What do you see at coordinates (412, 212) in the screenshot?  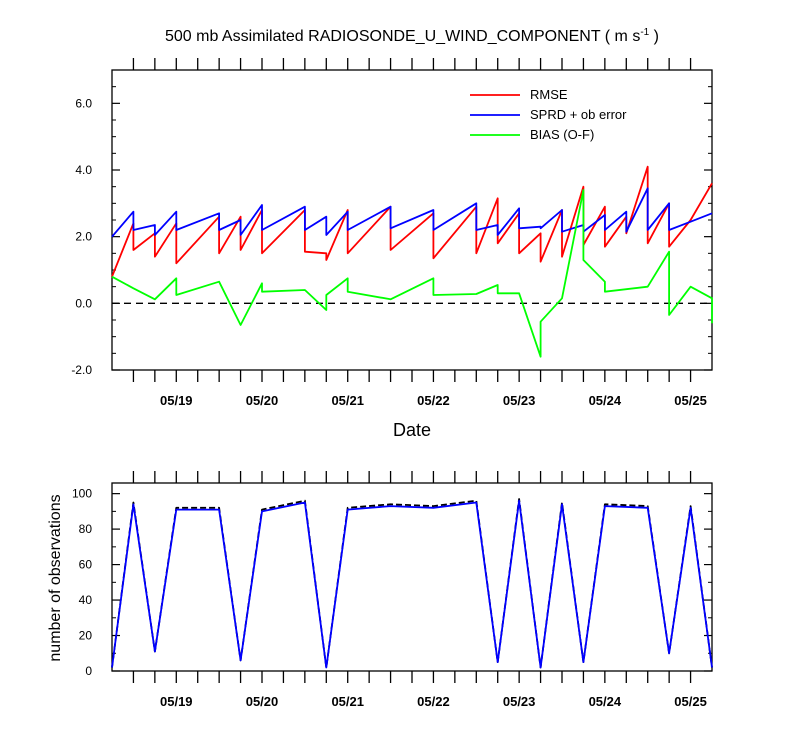 I see `series-line-sprd-ob-error` at bounding box center [412, 212].